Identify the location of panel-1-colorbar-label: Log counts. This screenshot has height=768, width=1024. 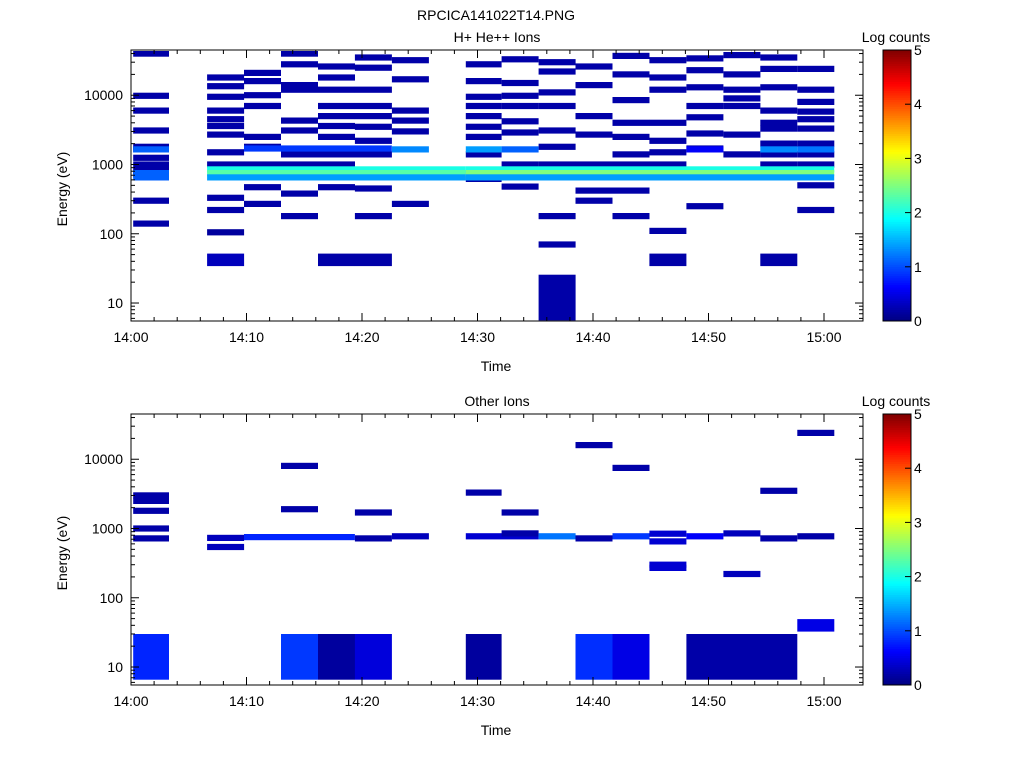
(896, 37).